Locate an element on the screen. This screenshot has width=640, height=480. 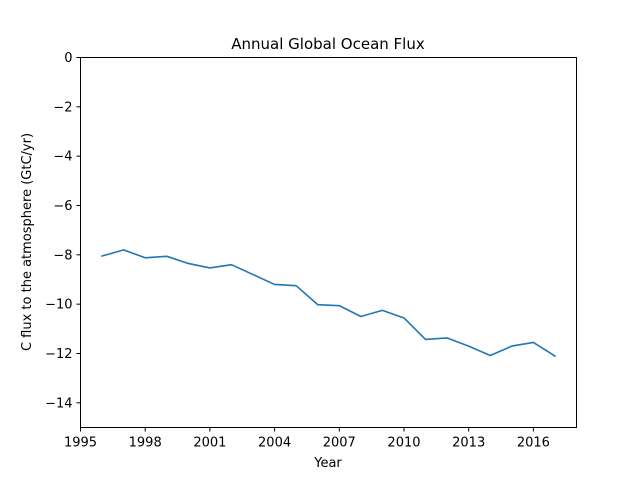
x-axis-label: Year is located at coordinates (327, 463).